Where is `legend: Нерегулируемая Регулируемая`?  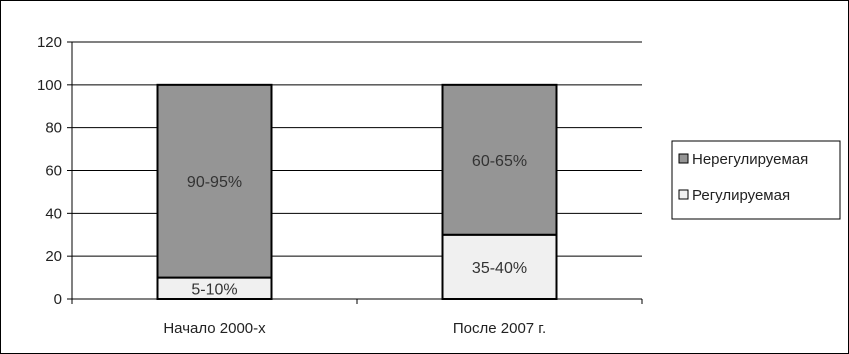
legend: Нерегулируемая Регулируемая is located at coordinates (743, 177).